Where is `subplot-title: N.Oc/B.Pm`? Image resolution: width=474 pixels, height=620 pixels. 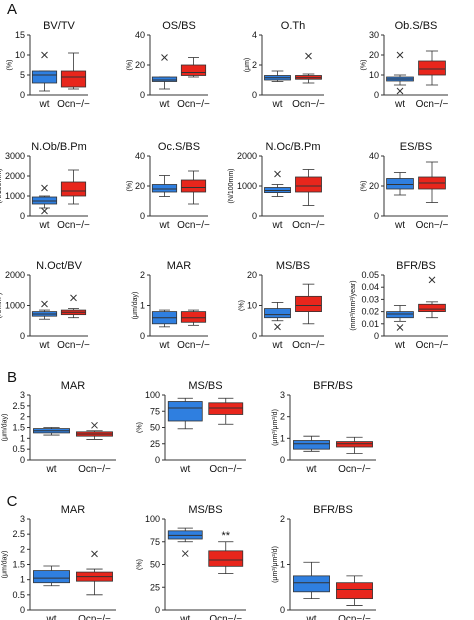
subplot-title: N.Oc/B.Pm is located at coordinates (292, 147).